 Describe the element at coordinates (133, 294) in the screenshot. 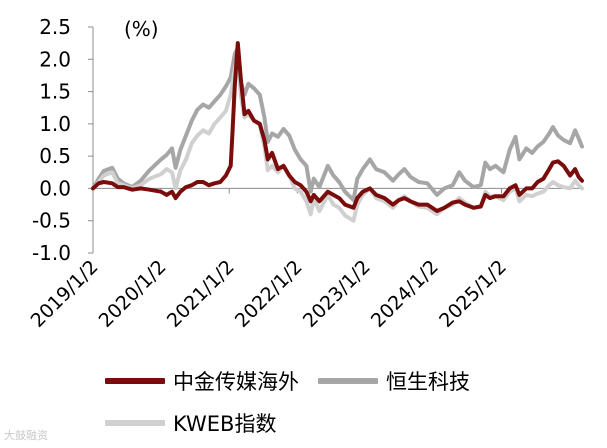

I see `x-tick-label: 2020/1/2` at that location.